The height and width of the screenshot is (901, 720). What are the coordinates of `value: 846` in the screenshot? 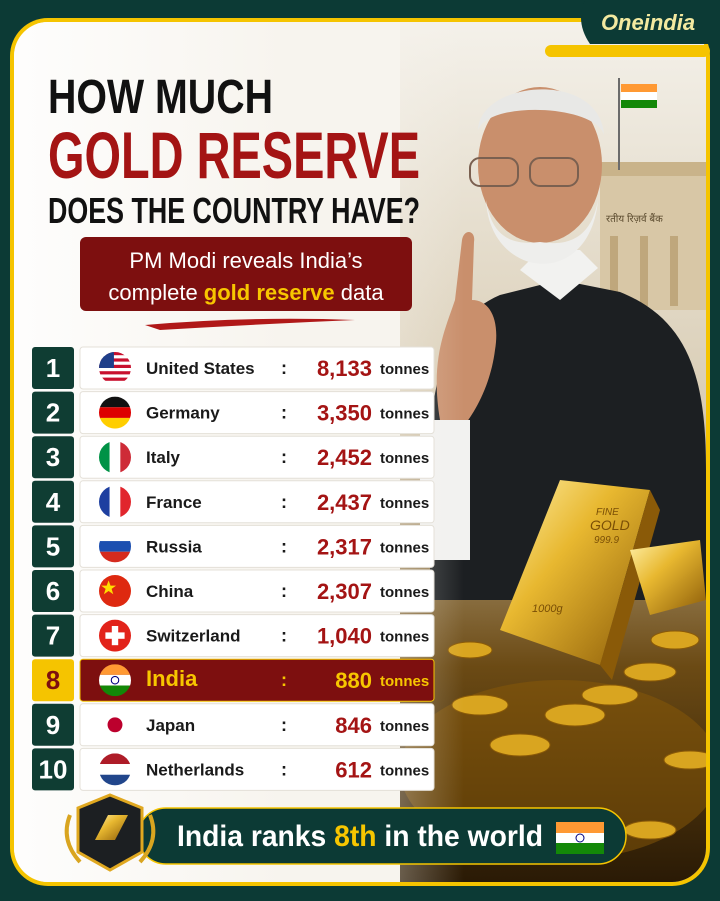 It's located at (353, 725).